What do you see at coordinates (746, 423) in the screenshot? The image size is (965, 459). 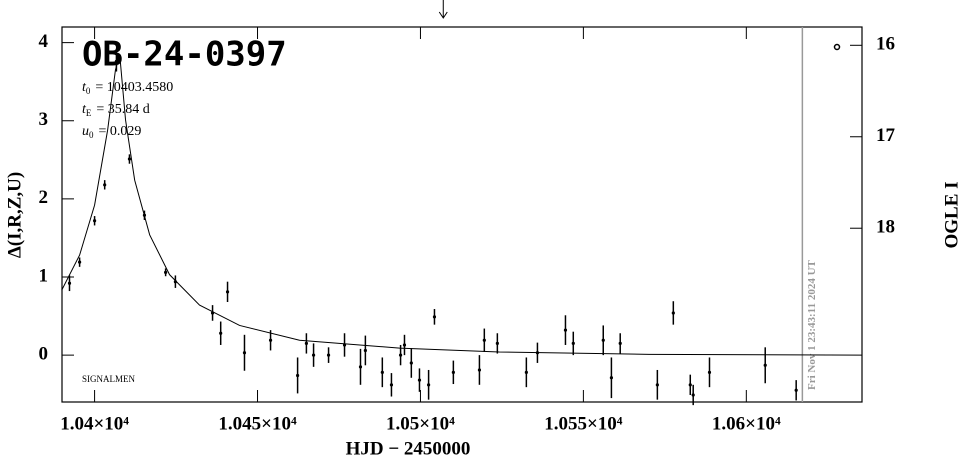 I see `x-tick-label: 1.06×10⁴` at bounding box center [746, 423].